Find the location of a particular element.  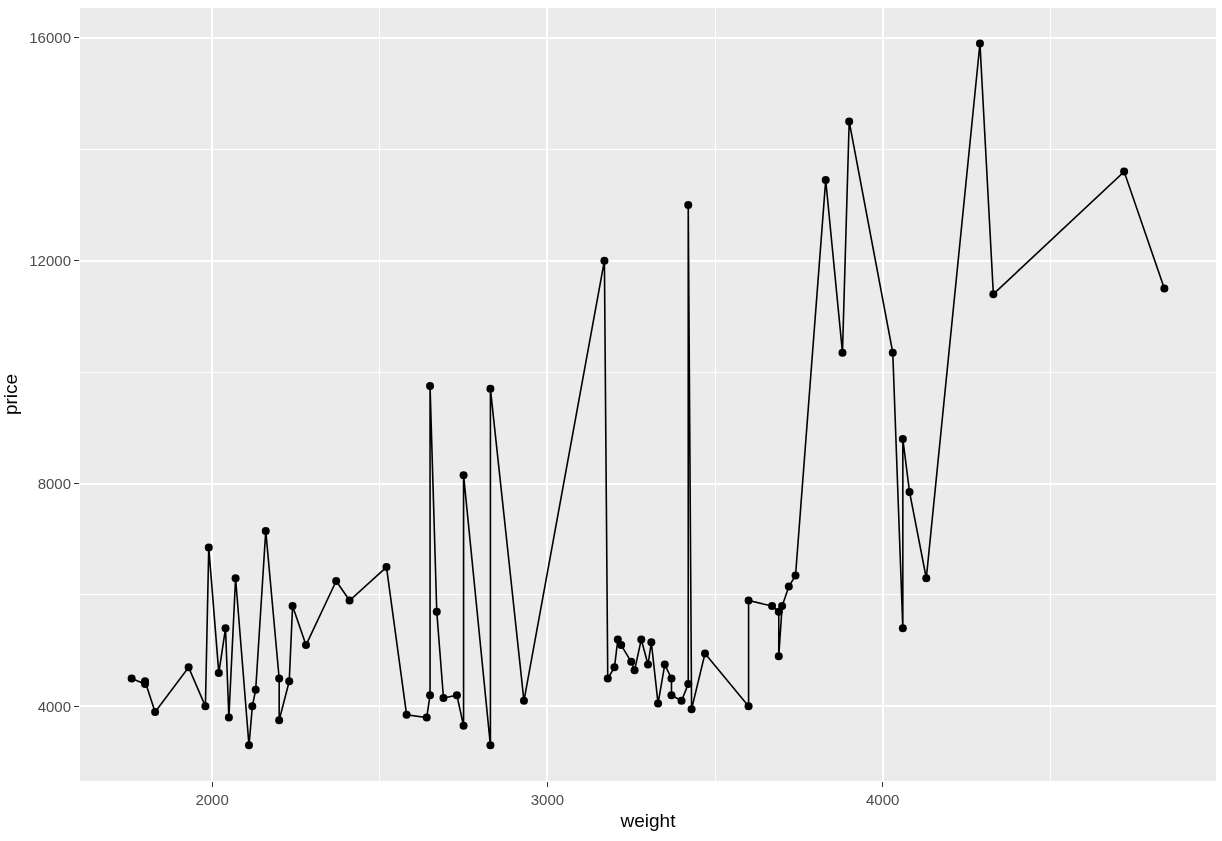

x-axis-title: weight is located at coordinates (648, 820).